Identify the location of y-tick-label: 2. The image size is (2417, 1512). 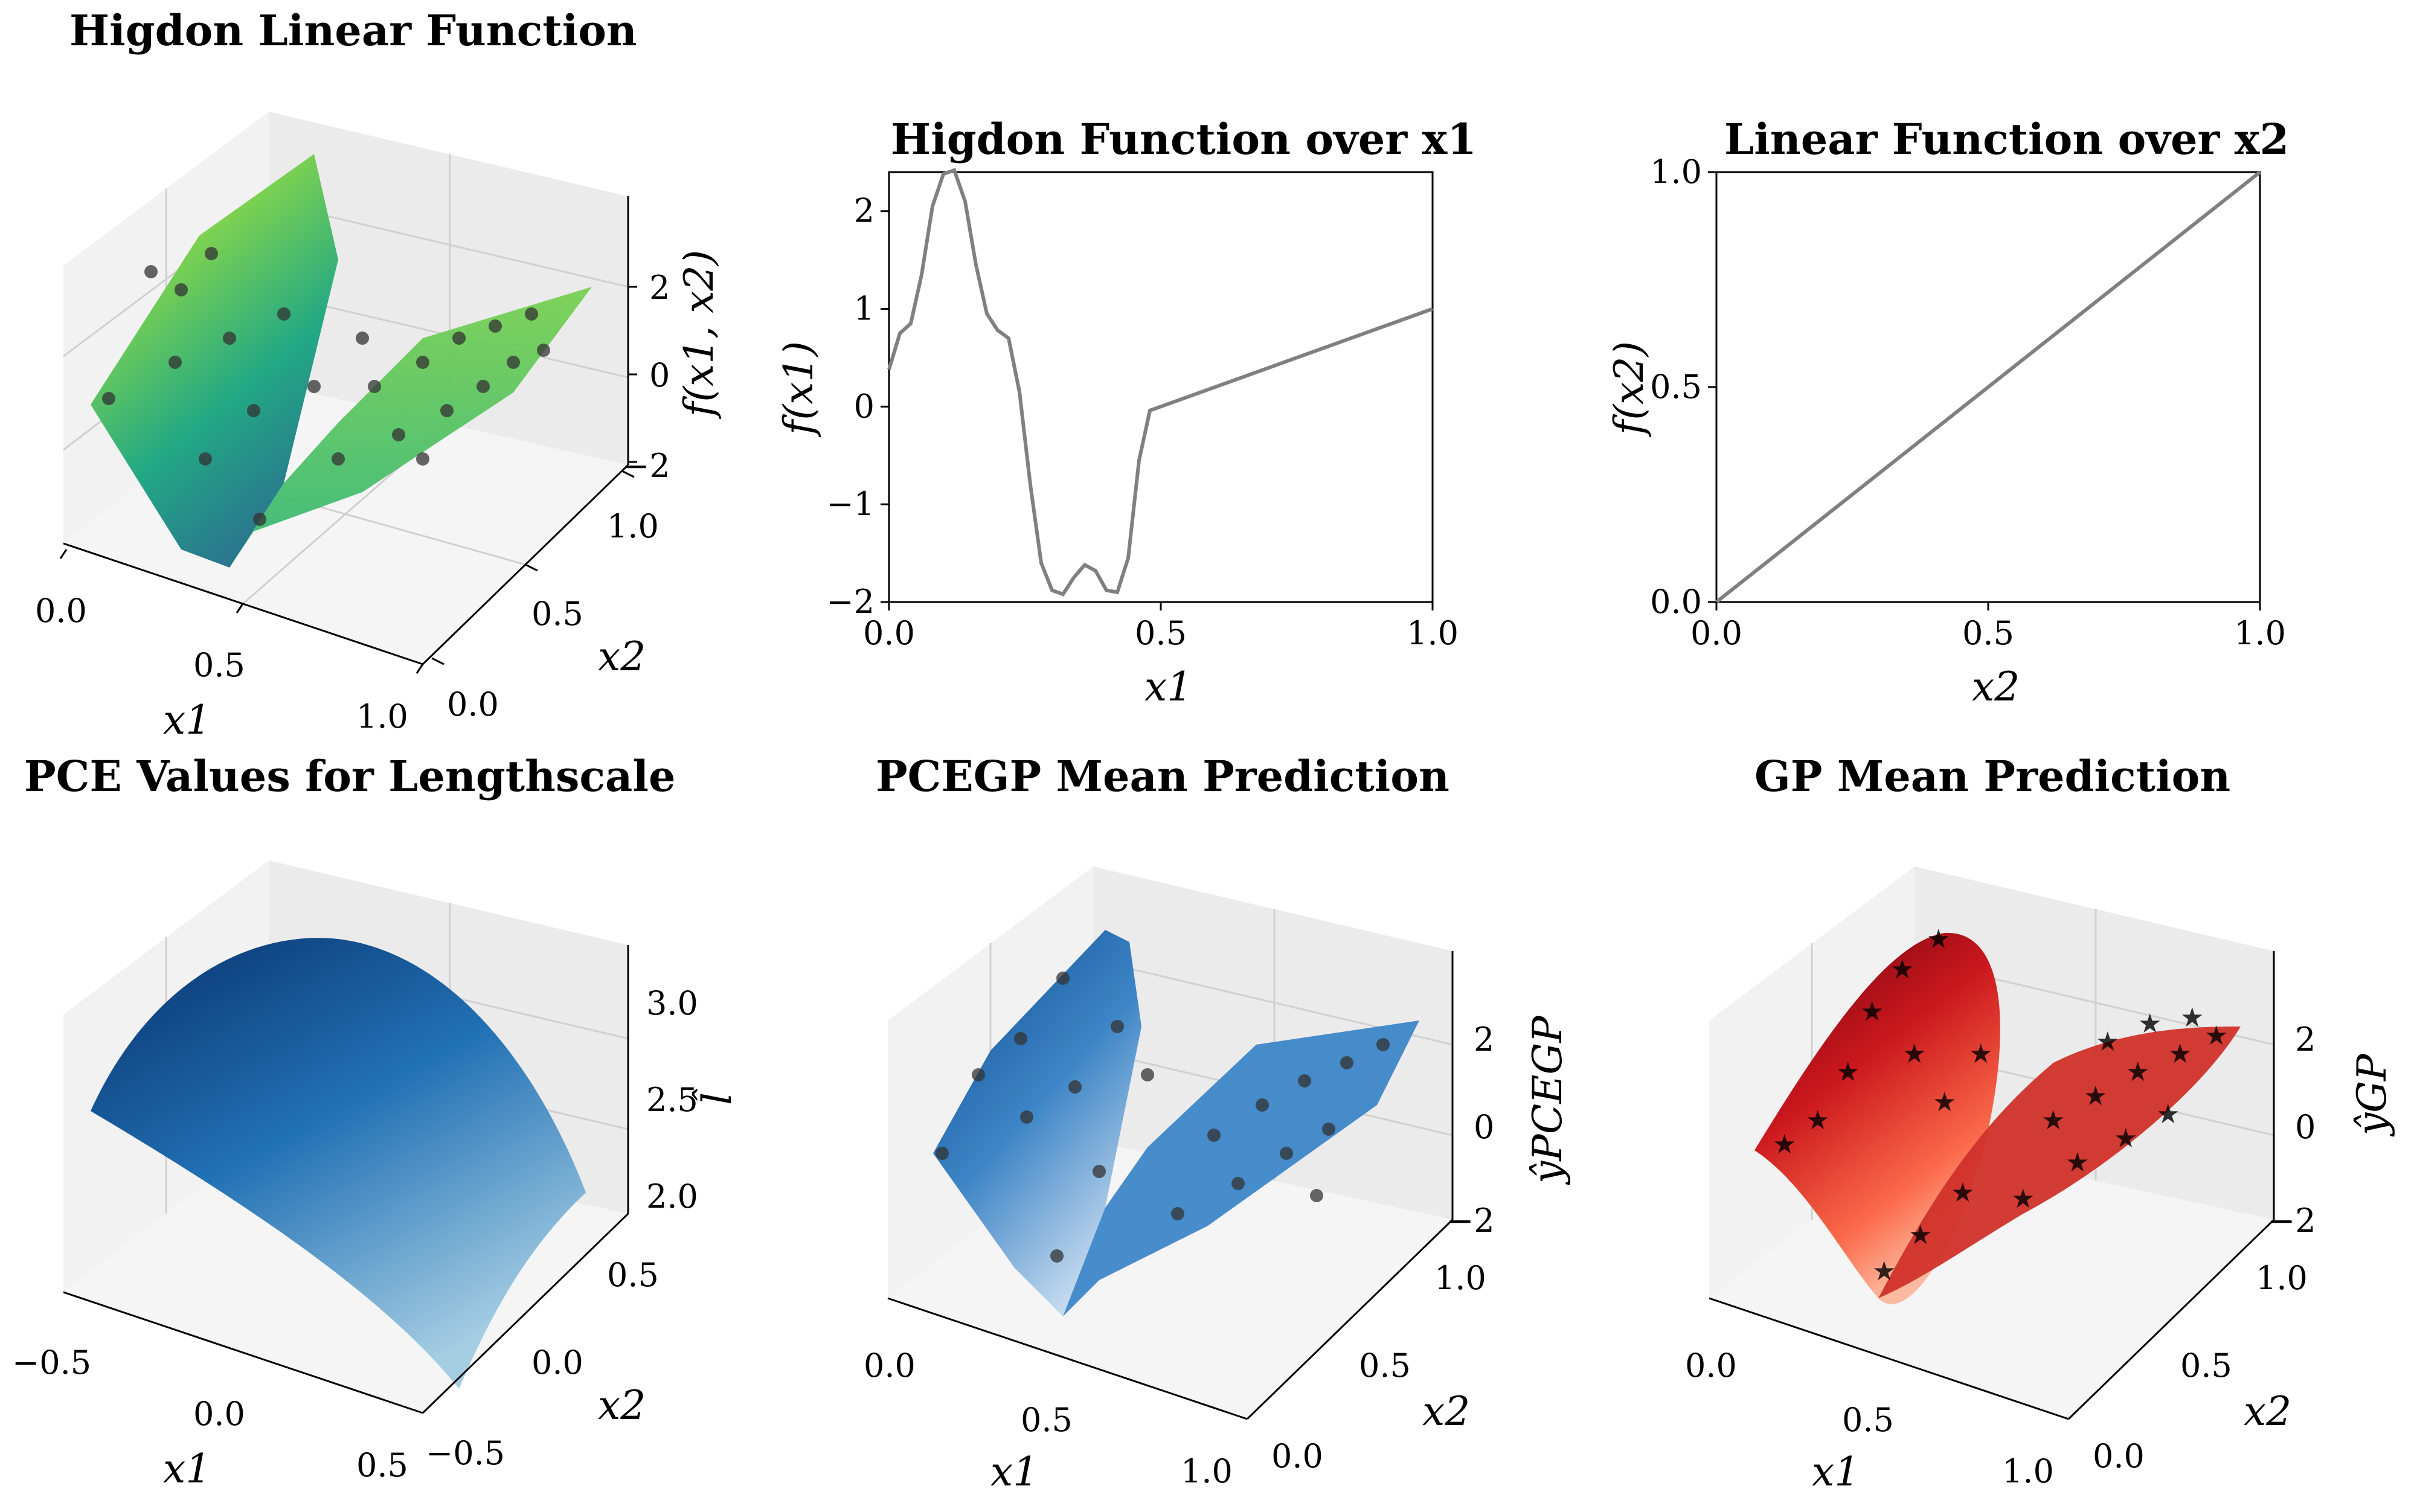
(864, 211).